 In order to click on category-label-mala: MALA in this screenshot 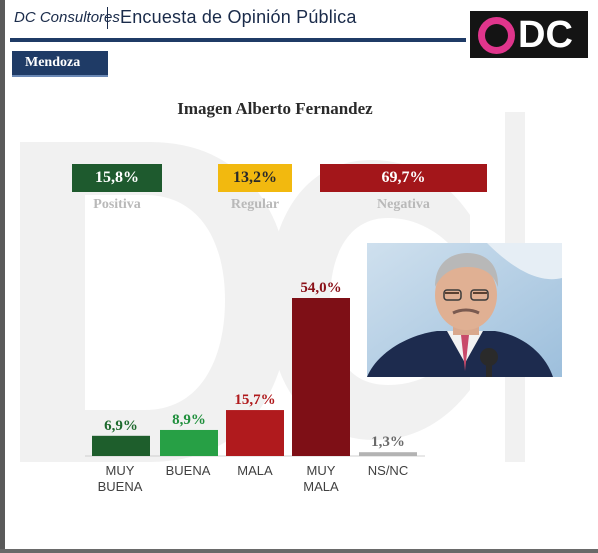, I will do `click(255, 471)`.